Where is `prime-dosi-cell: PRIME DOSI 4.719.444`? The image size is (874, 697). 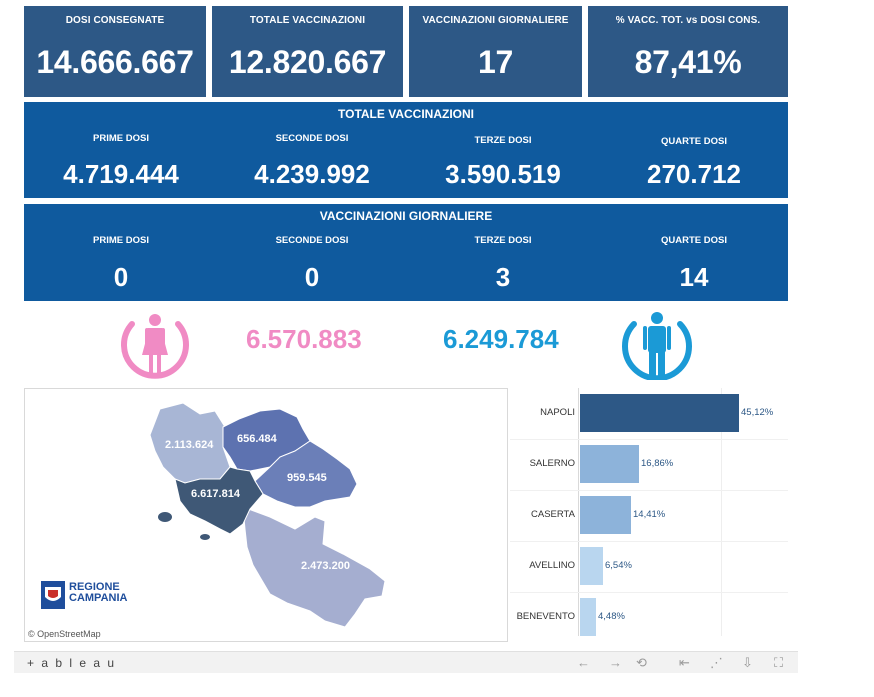
prime-dosi-cell: PRIME DOSI 4.719.444 is located at coordinates (121, 161).